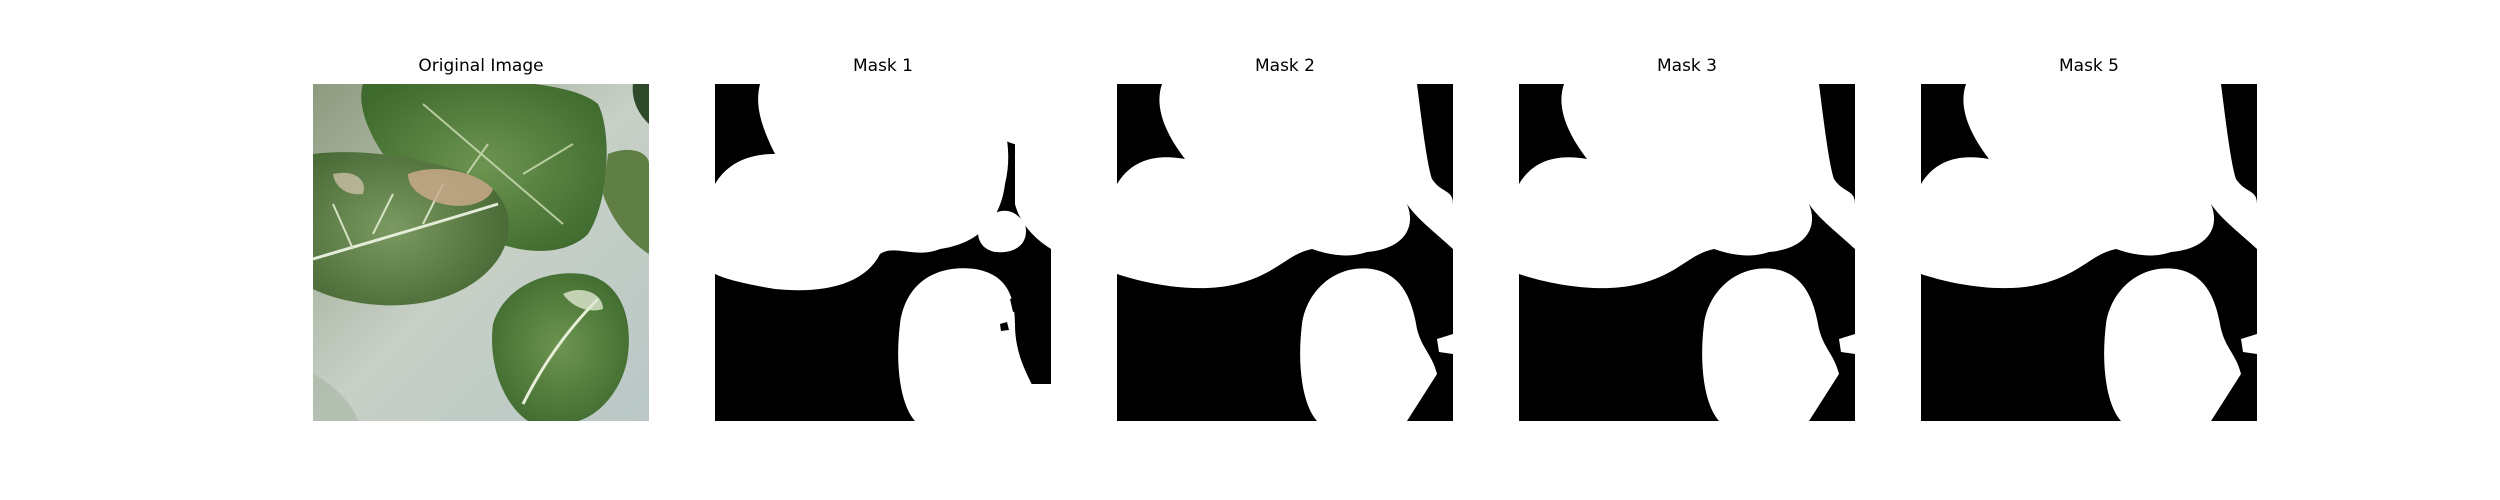 This screenshot has width=2500, height=500. What do you see at coordinates (1686, 66) in the screenshot?
I see `panel-title-mask-3: Mask 3` at bounding box center [1686, 66].